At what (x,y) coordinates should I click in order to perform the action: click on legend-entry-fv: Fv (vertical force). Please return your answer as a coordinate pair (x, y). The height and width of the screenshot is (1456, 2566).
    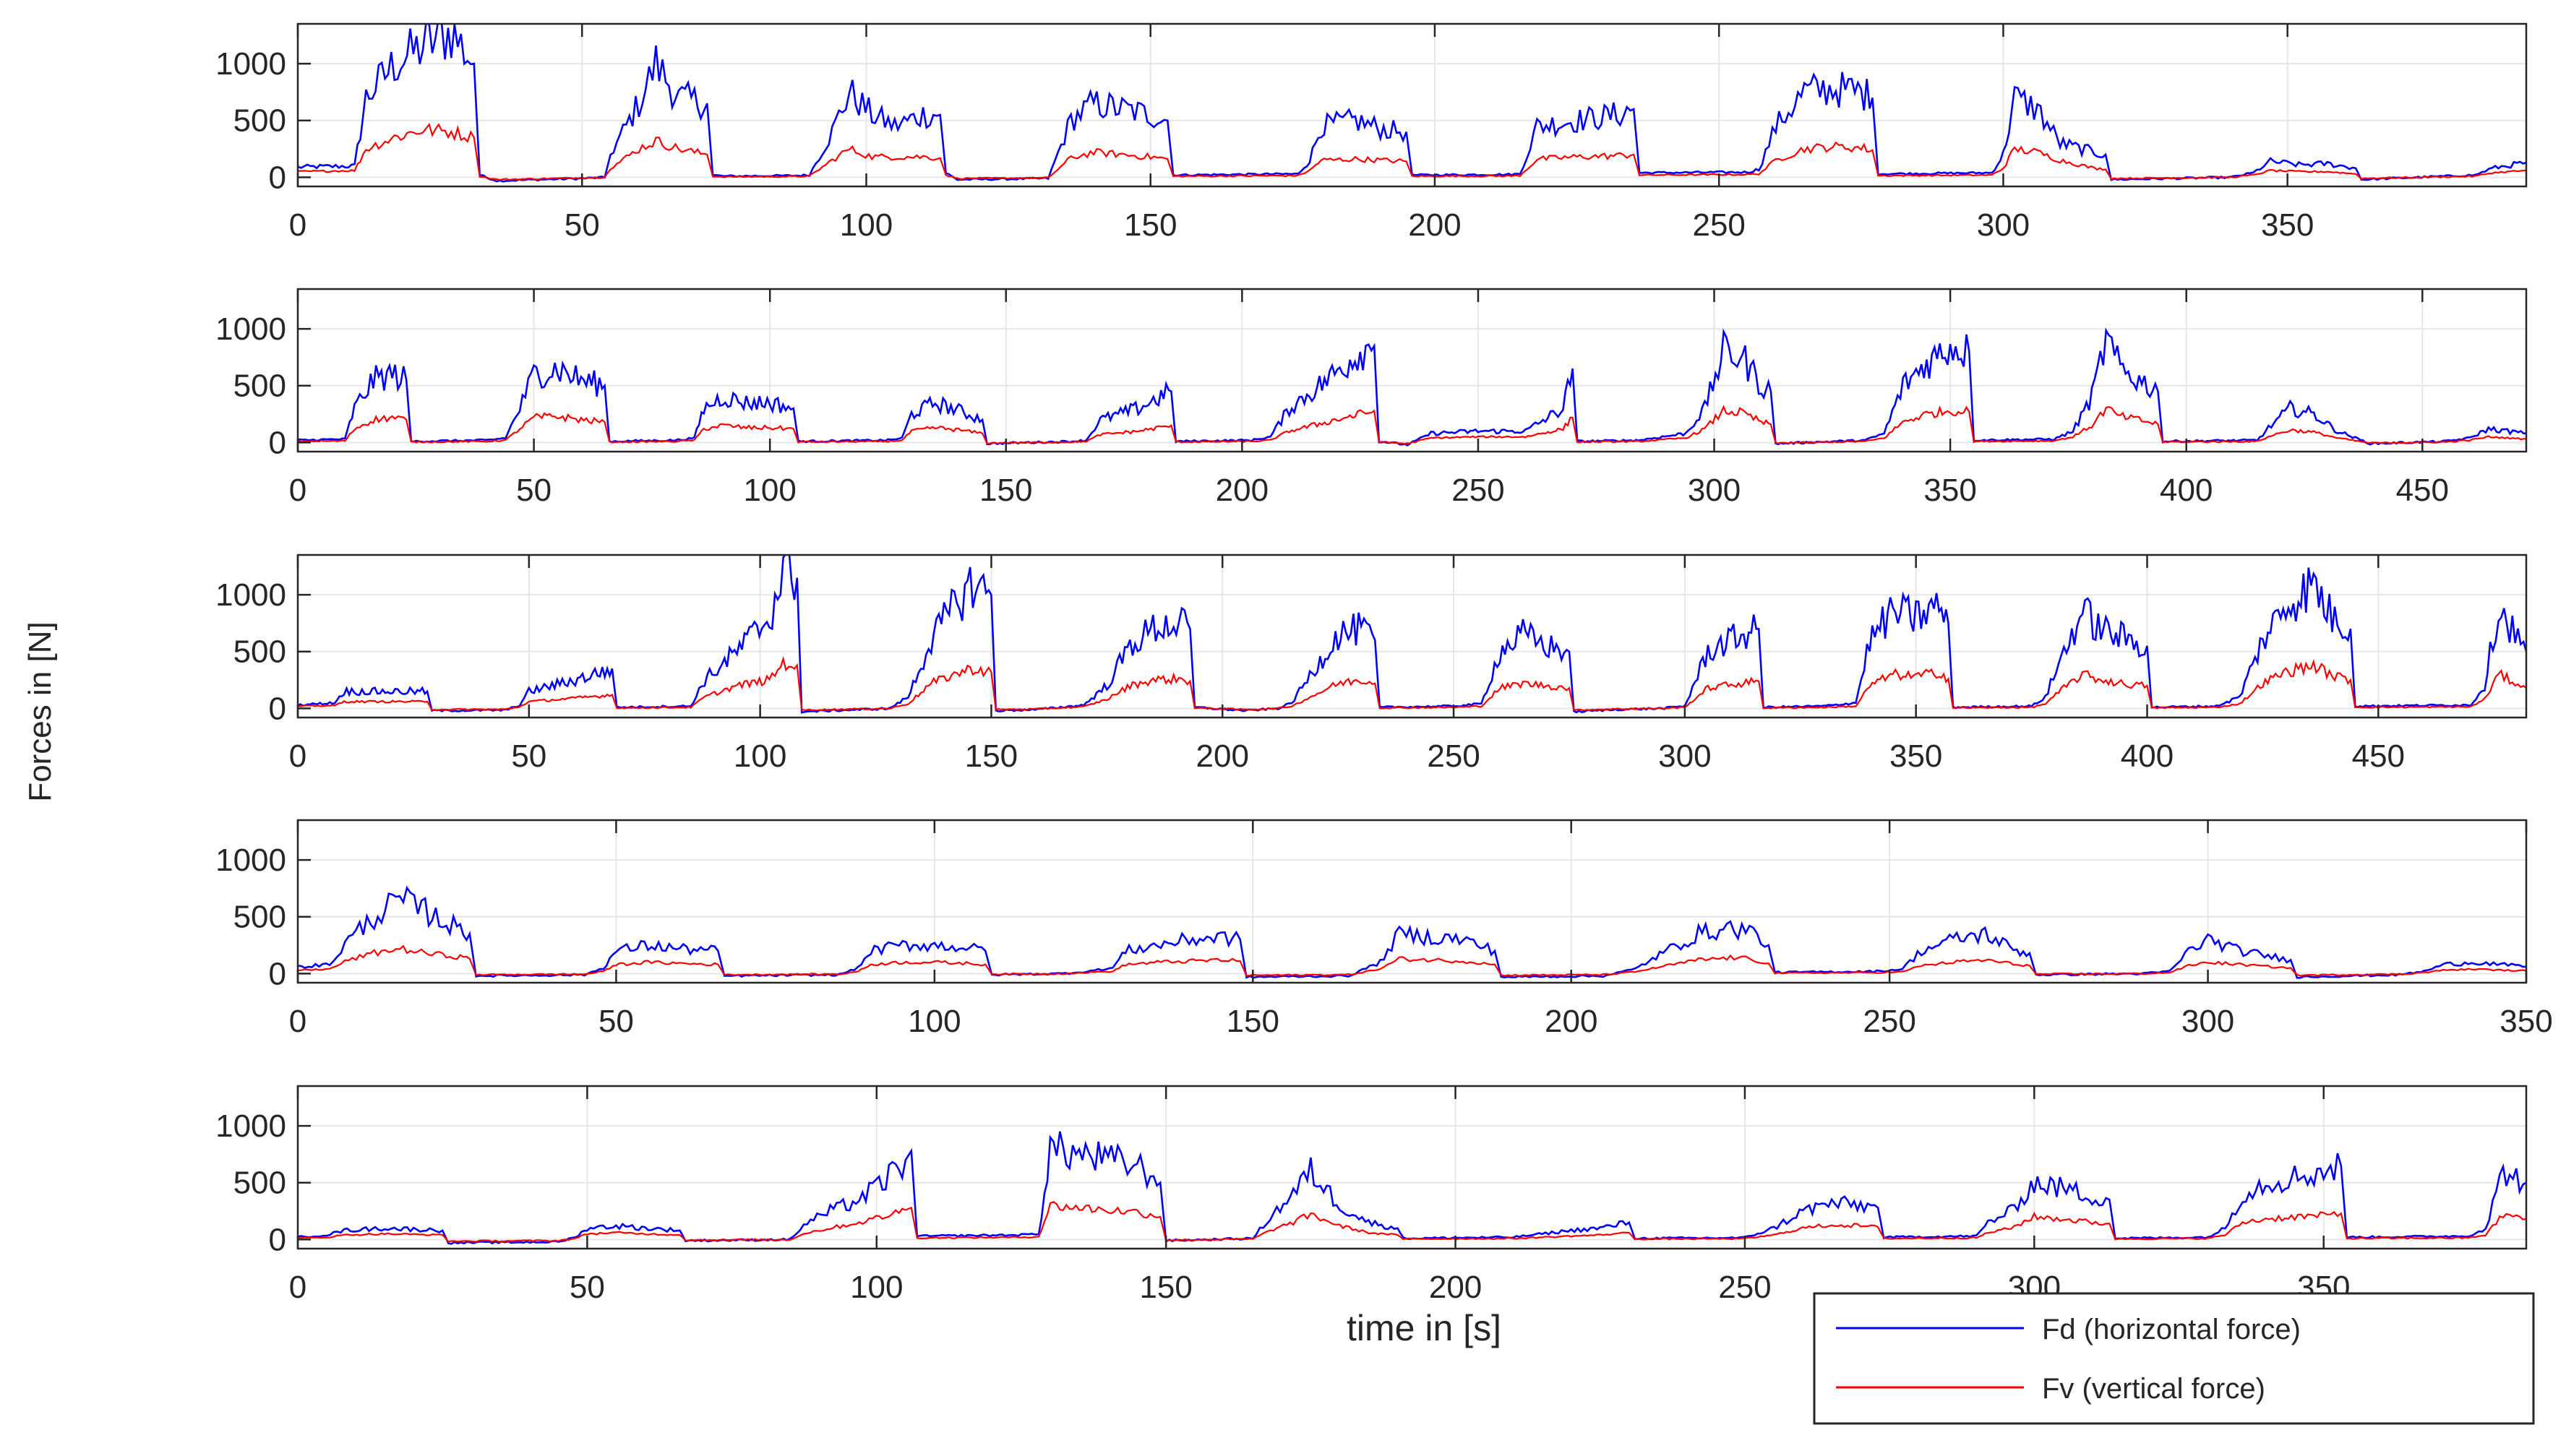
    Looking at the image, I should click on (2153, 1389).